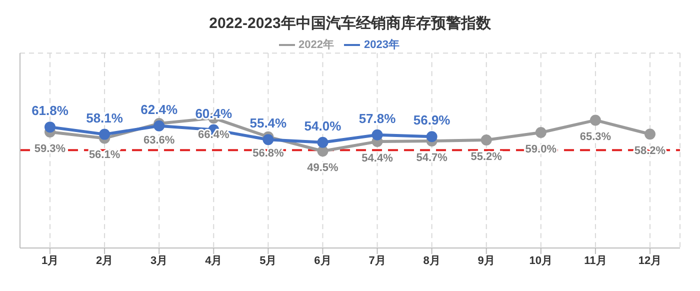 The image size is (700, 291). Describe the element at coordinates (382, 45) in the screenshot. I see `legend-label: 2023年` at that location.